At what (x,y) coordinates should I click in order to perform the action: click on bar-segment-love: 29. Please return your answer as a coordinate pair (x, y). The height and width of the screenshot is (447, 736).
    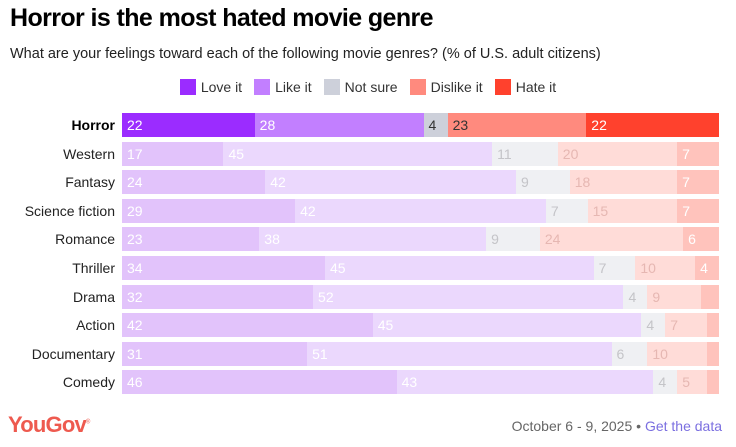
    Looking at the image, I should click on (209, 210).